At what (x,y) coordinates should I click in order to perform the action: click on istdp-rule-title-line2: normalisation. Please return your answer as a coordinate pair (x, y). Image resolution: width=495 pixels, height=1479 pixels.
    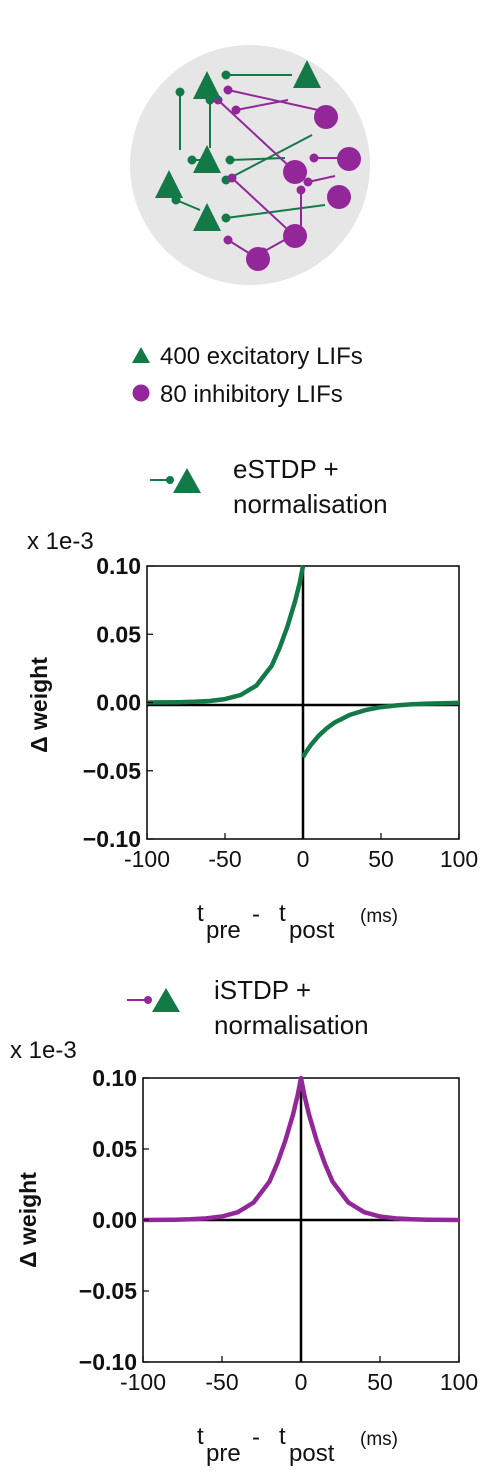
    Looking at the image, I should click on (291, 1025).